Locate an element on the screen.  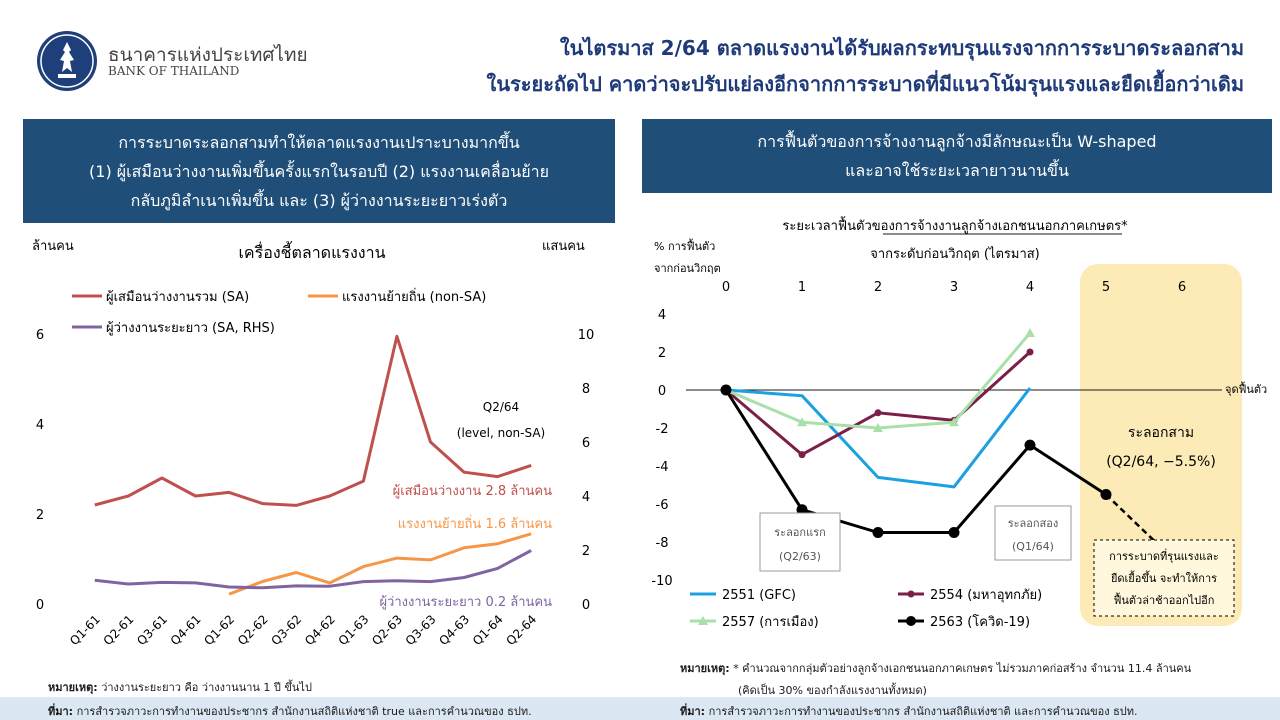
forecast-note-border is located at coordinates (1164, 578).